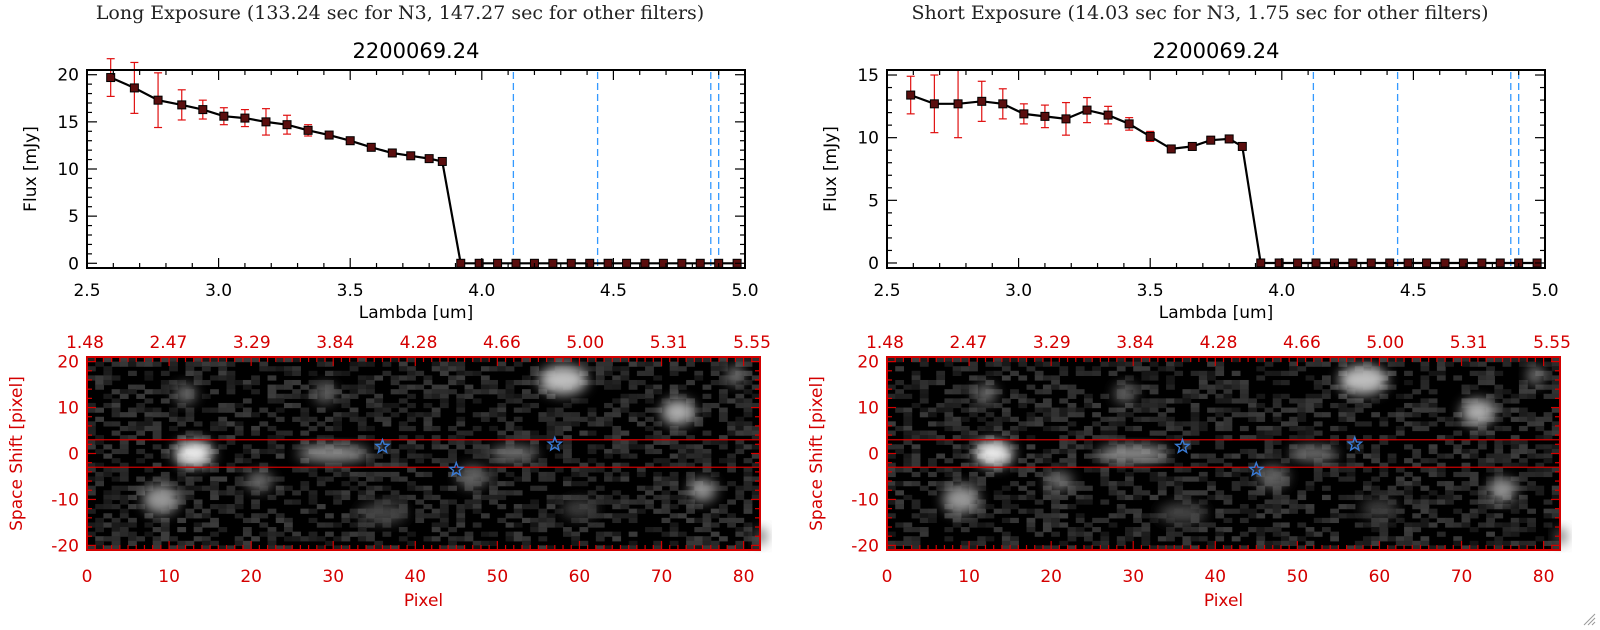 The height and width of the screenshot is (630, 1600). What do you see at coordinates (1589, 619) in the screenshot?
I see `resize-grip-icon` at bounding box center [1589, 619].